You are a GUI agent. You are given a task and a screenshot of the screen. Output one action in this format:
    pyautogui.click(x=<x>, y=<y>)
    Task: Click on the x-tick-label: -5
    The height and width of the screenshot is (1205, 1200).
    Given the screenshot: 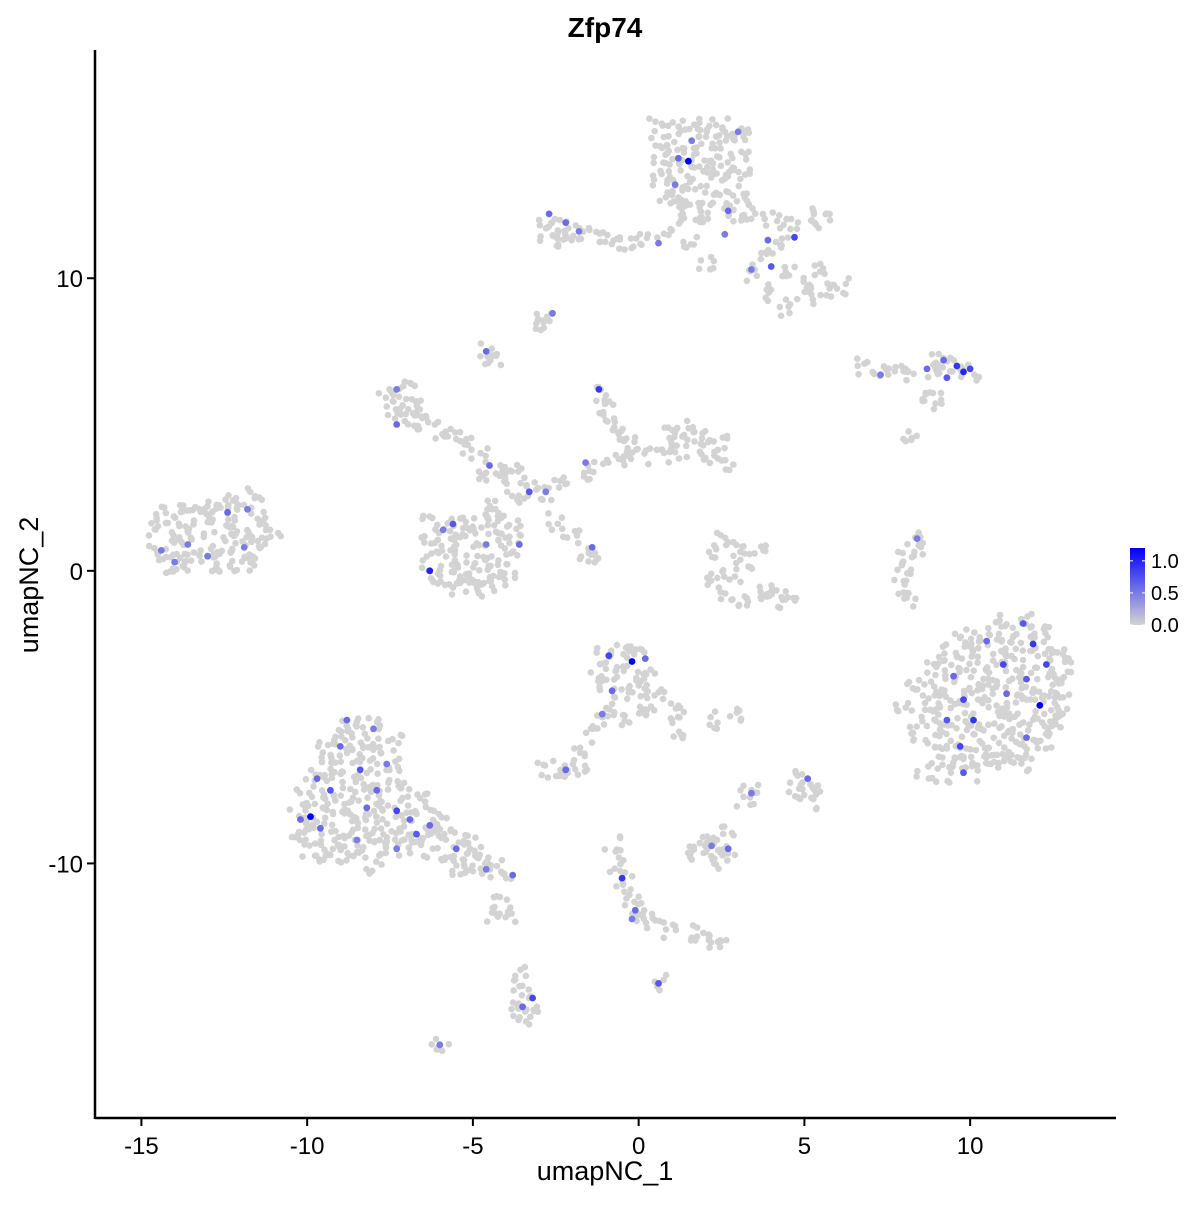 What is the action you would take?
    pyautogui.click(x=472, y=1146)
    